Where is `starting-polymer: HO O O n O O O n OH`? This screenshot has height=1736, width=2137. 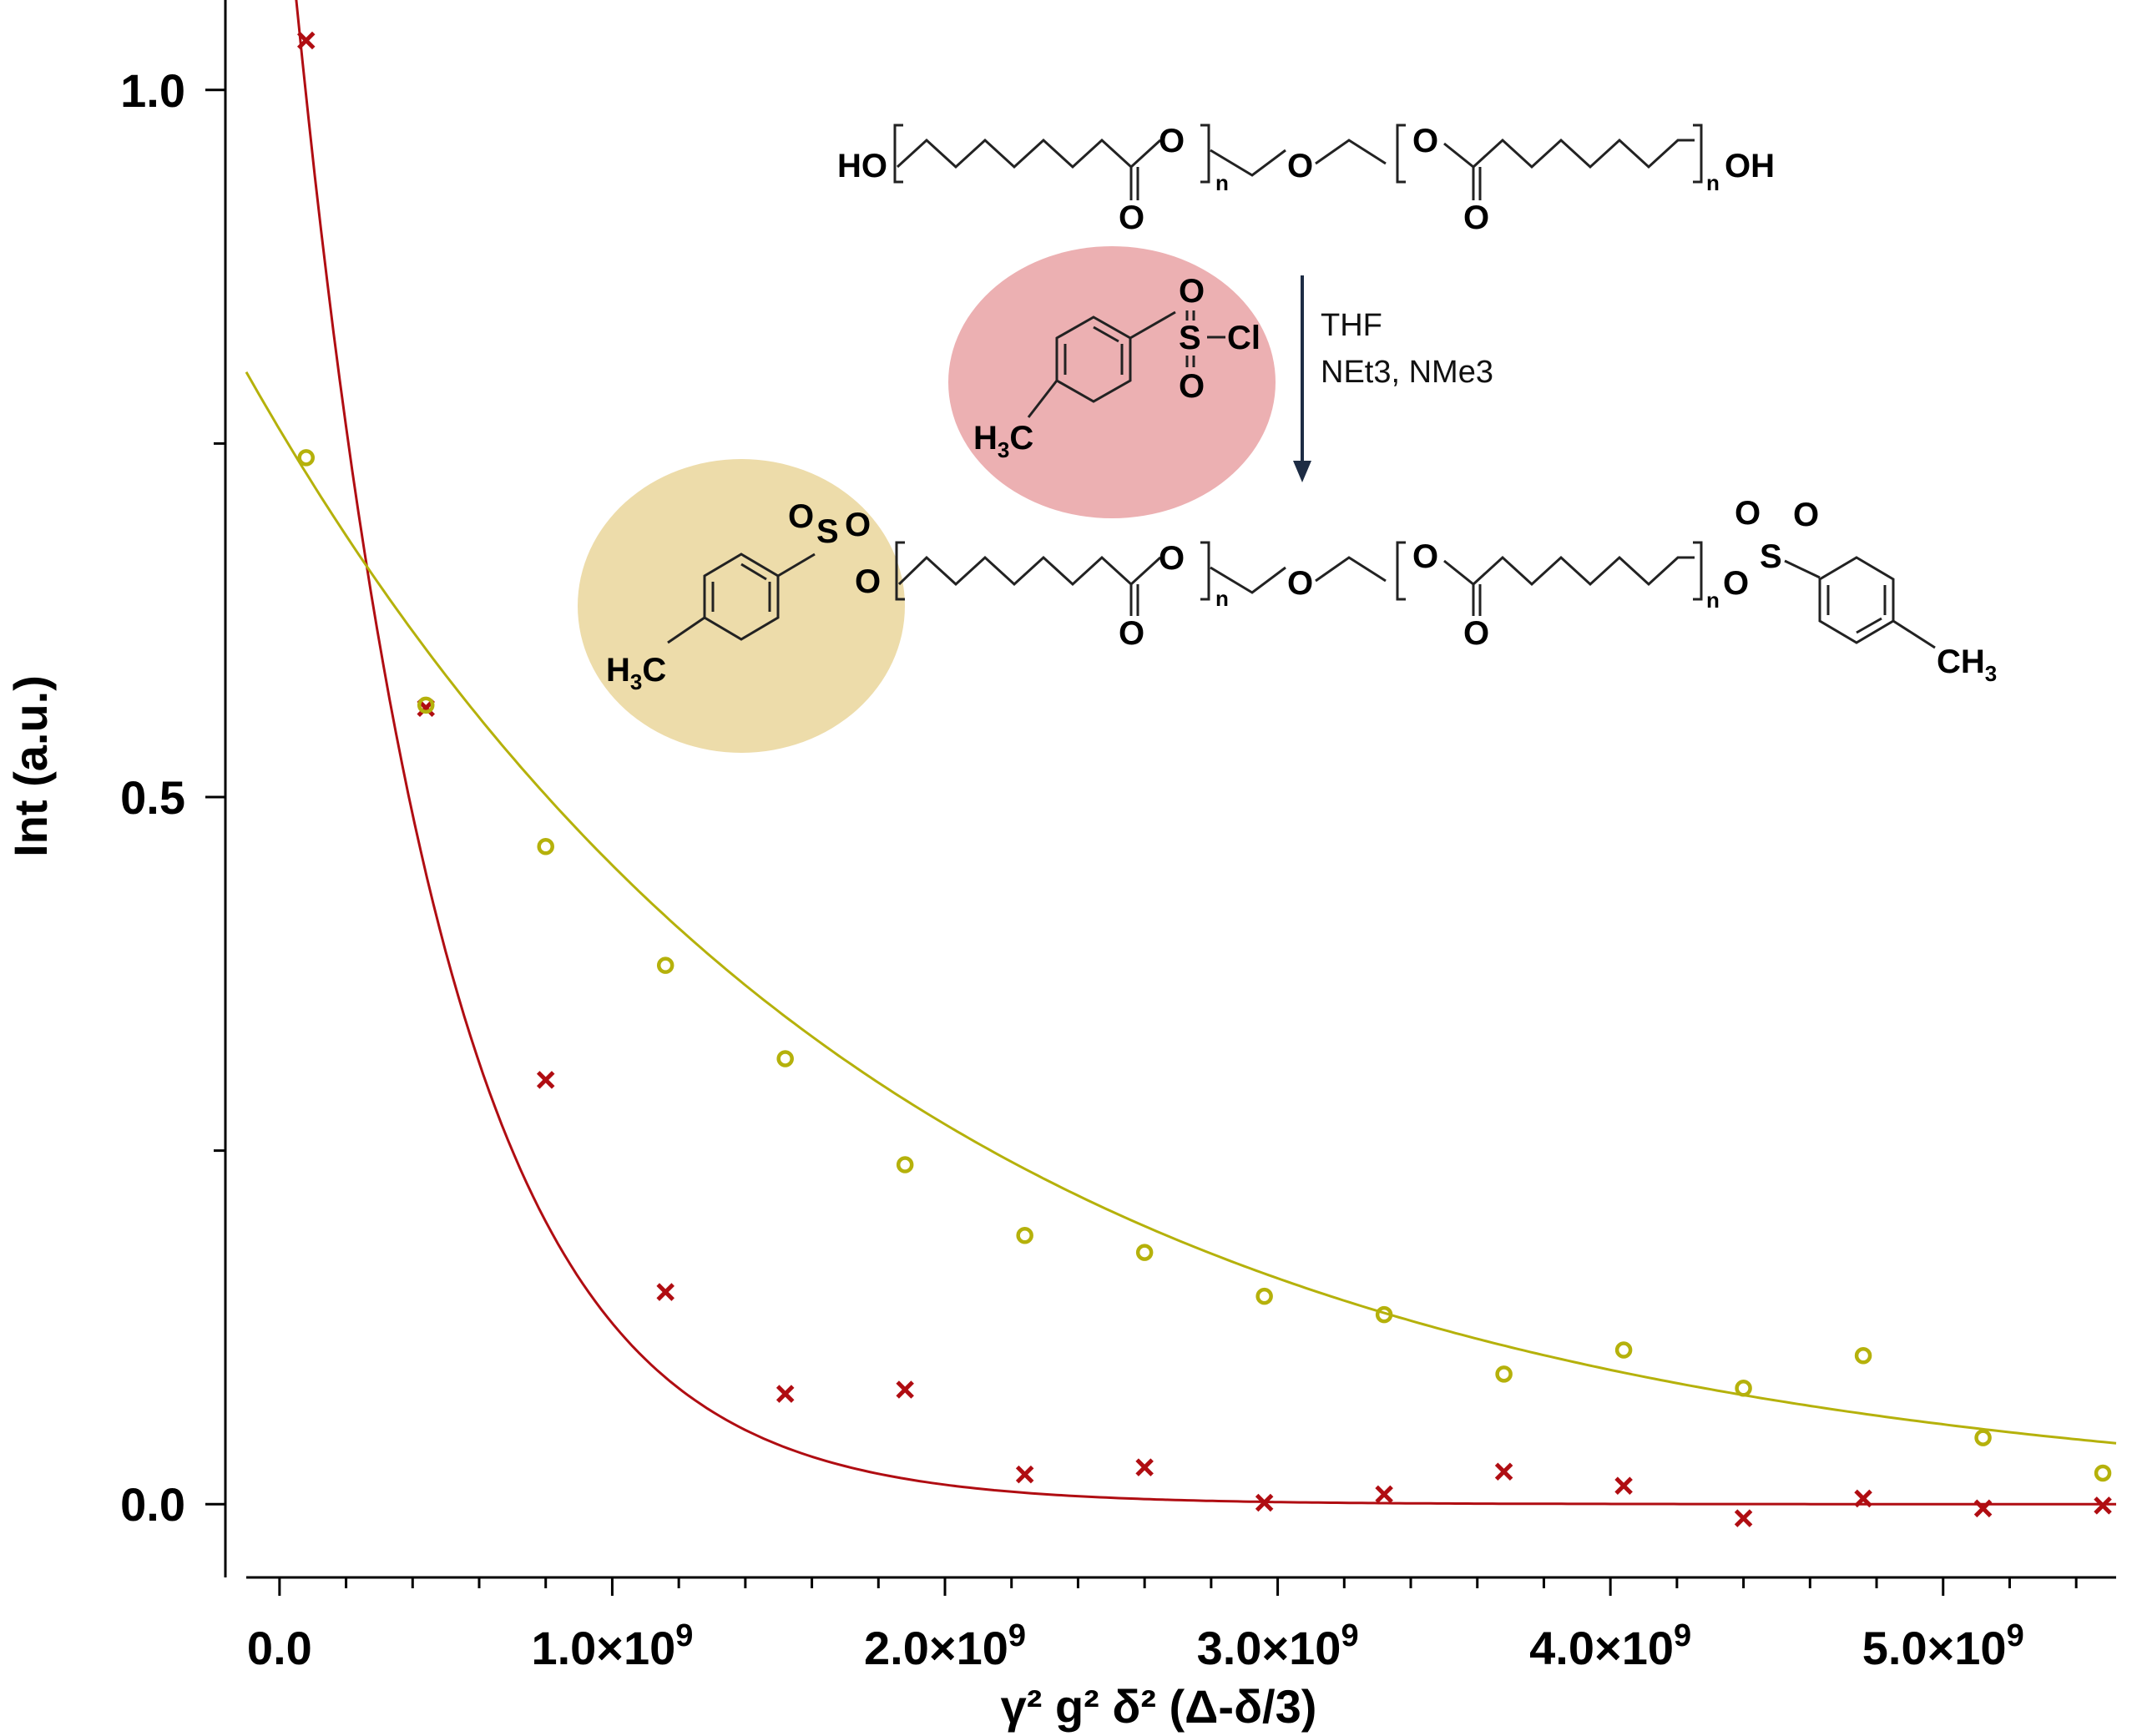
starting-polymer: HO O O n O O O n OH is located at coordinates (1306, 179).